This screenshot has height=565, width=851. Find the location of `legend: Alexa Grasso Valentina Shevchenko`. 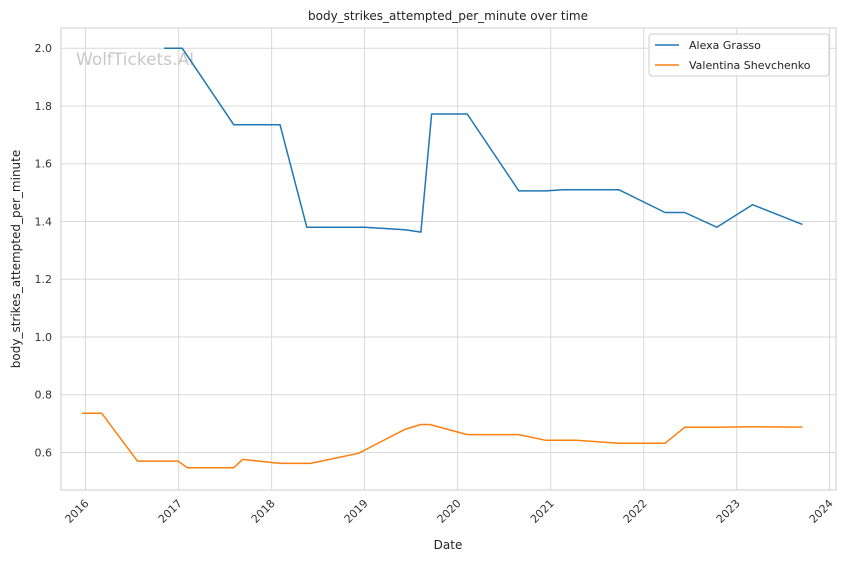

legend: Alexa Grasso Valentina Shevchenko is located at coordinates (739, 55).